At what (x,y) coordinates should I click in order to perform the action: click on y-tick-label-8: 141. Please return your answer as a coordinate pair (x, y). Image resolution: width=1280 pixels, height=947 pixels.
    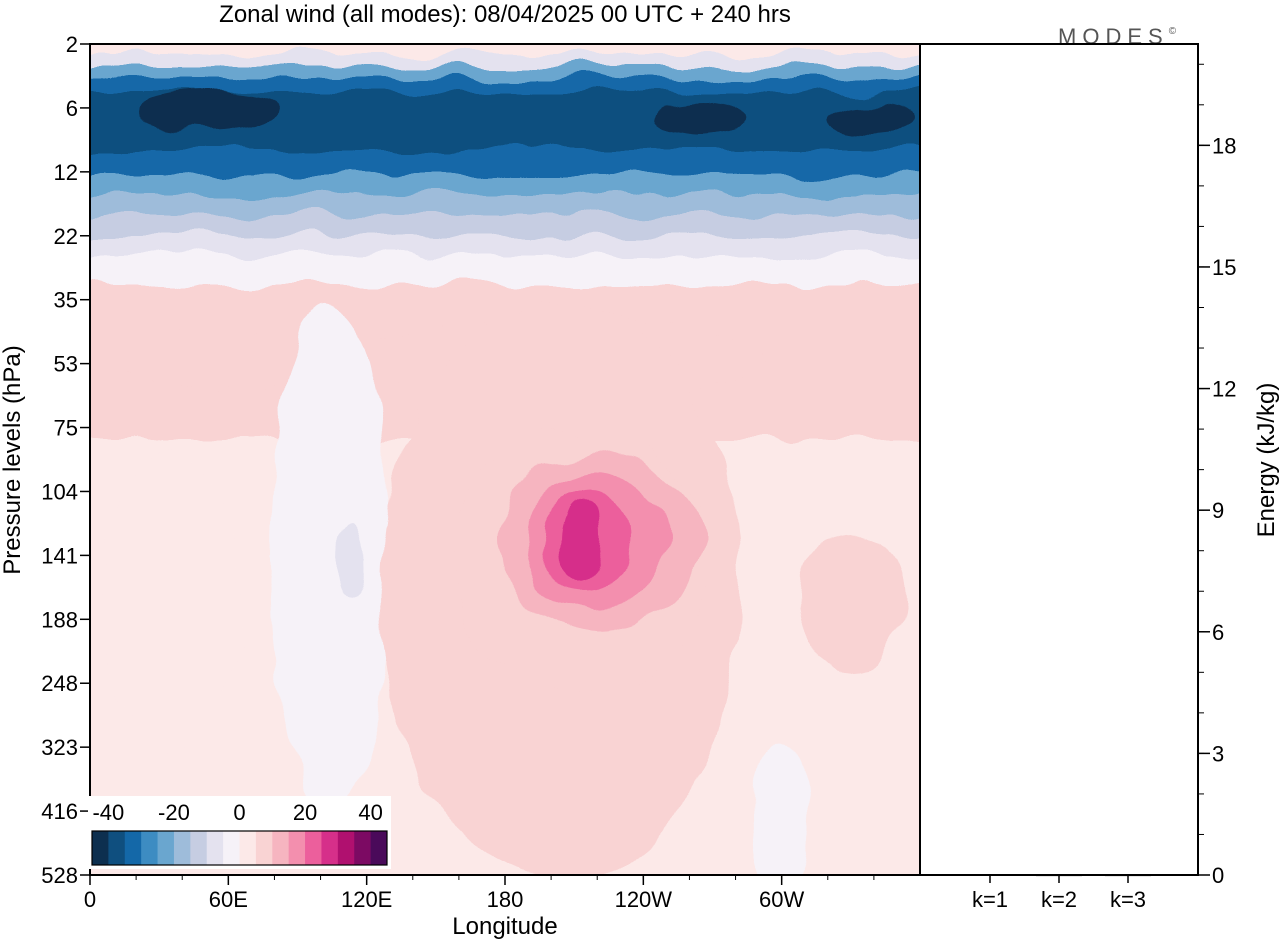
    Looking at the image, I should click on (59, 555).